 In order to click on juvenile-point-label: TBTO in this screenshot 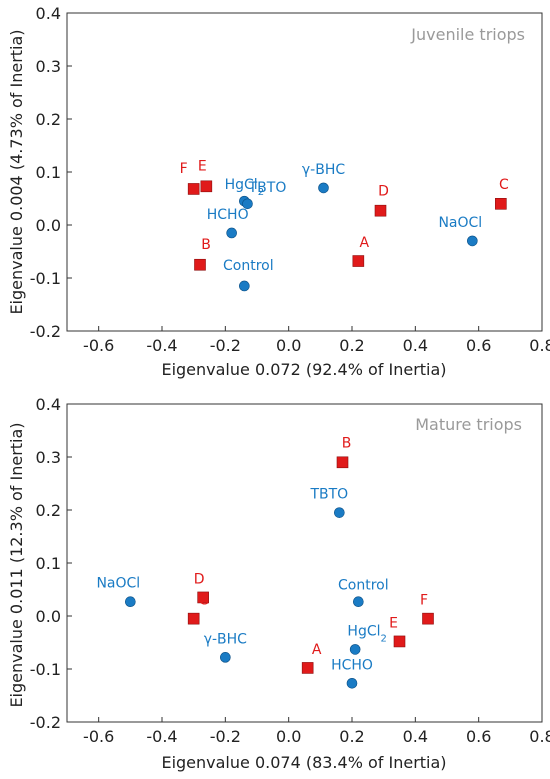, I will do `click(267, 188)`.